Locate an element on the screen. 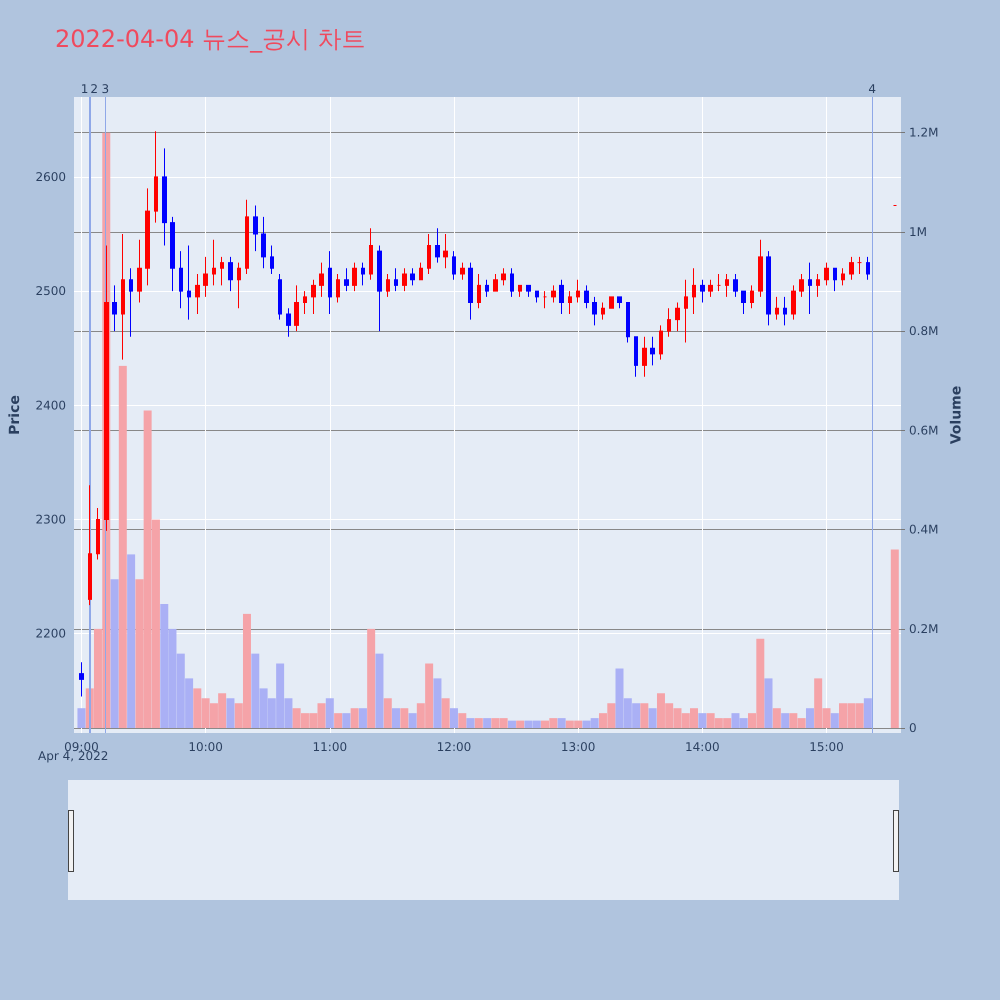  annotation: 3 is located at coordinates (105, 89).